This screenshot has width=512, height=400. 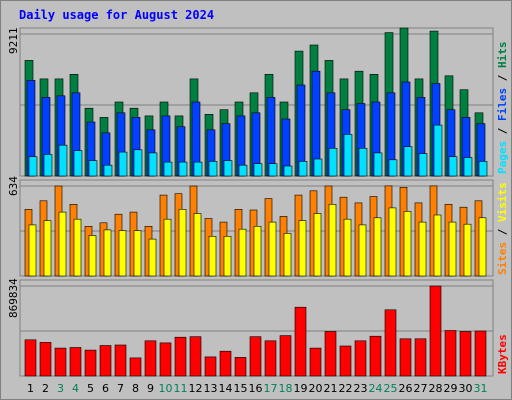 I want to click on visits-max-label: 634, so click(x=13, y=186).